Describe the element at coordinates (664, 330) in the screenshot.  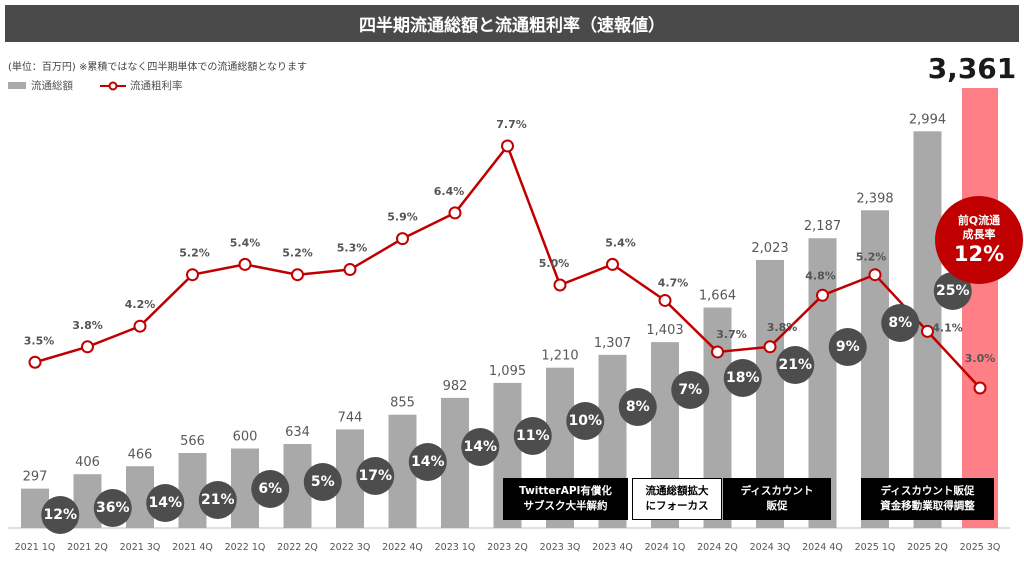
I see `bar-value-13: 1,403` at that location.